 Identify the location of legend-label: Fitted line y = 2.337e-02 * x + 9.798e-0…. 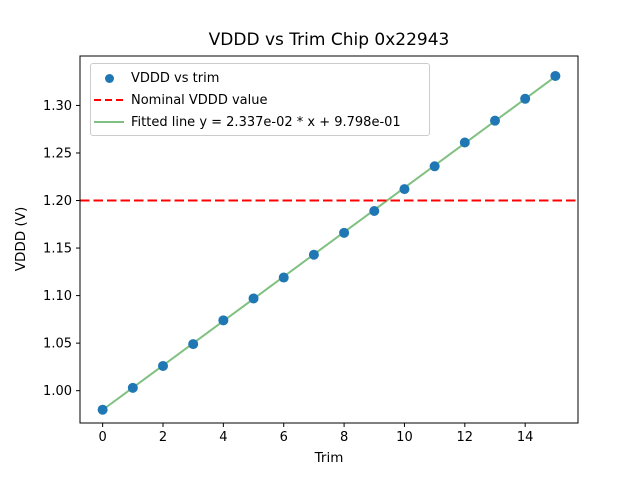
(266, 122).